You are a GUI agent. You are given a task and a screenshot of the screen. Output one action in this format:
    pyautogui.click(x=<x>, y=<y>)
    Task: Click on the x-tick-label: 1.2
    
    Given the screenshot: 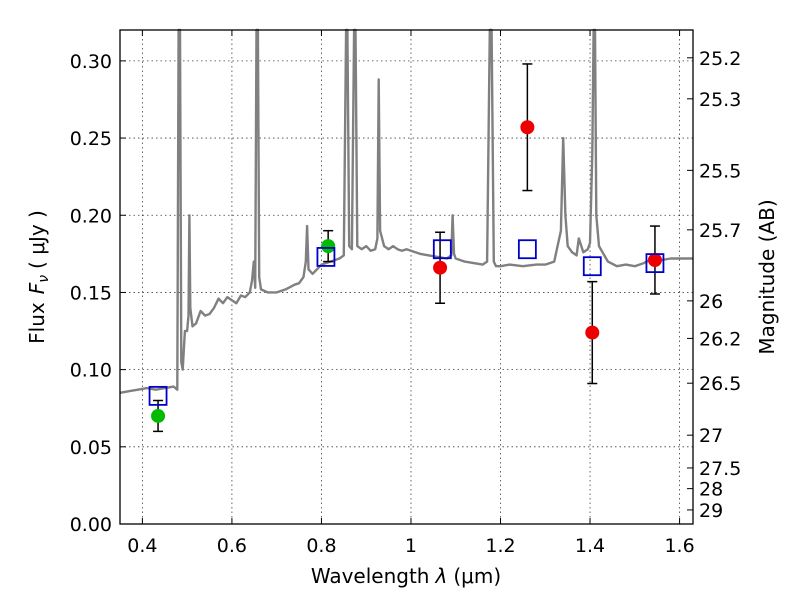 What is the action you would take?
    pyautogui.click(x=500, y=546)
    